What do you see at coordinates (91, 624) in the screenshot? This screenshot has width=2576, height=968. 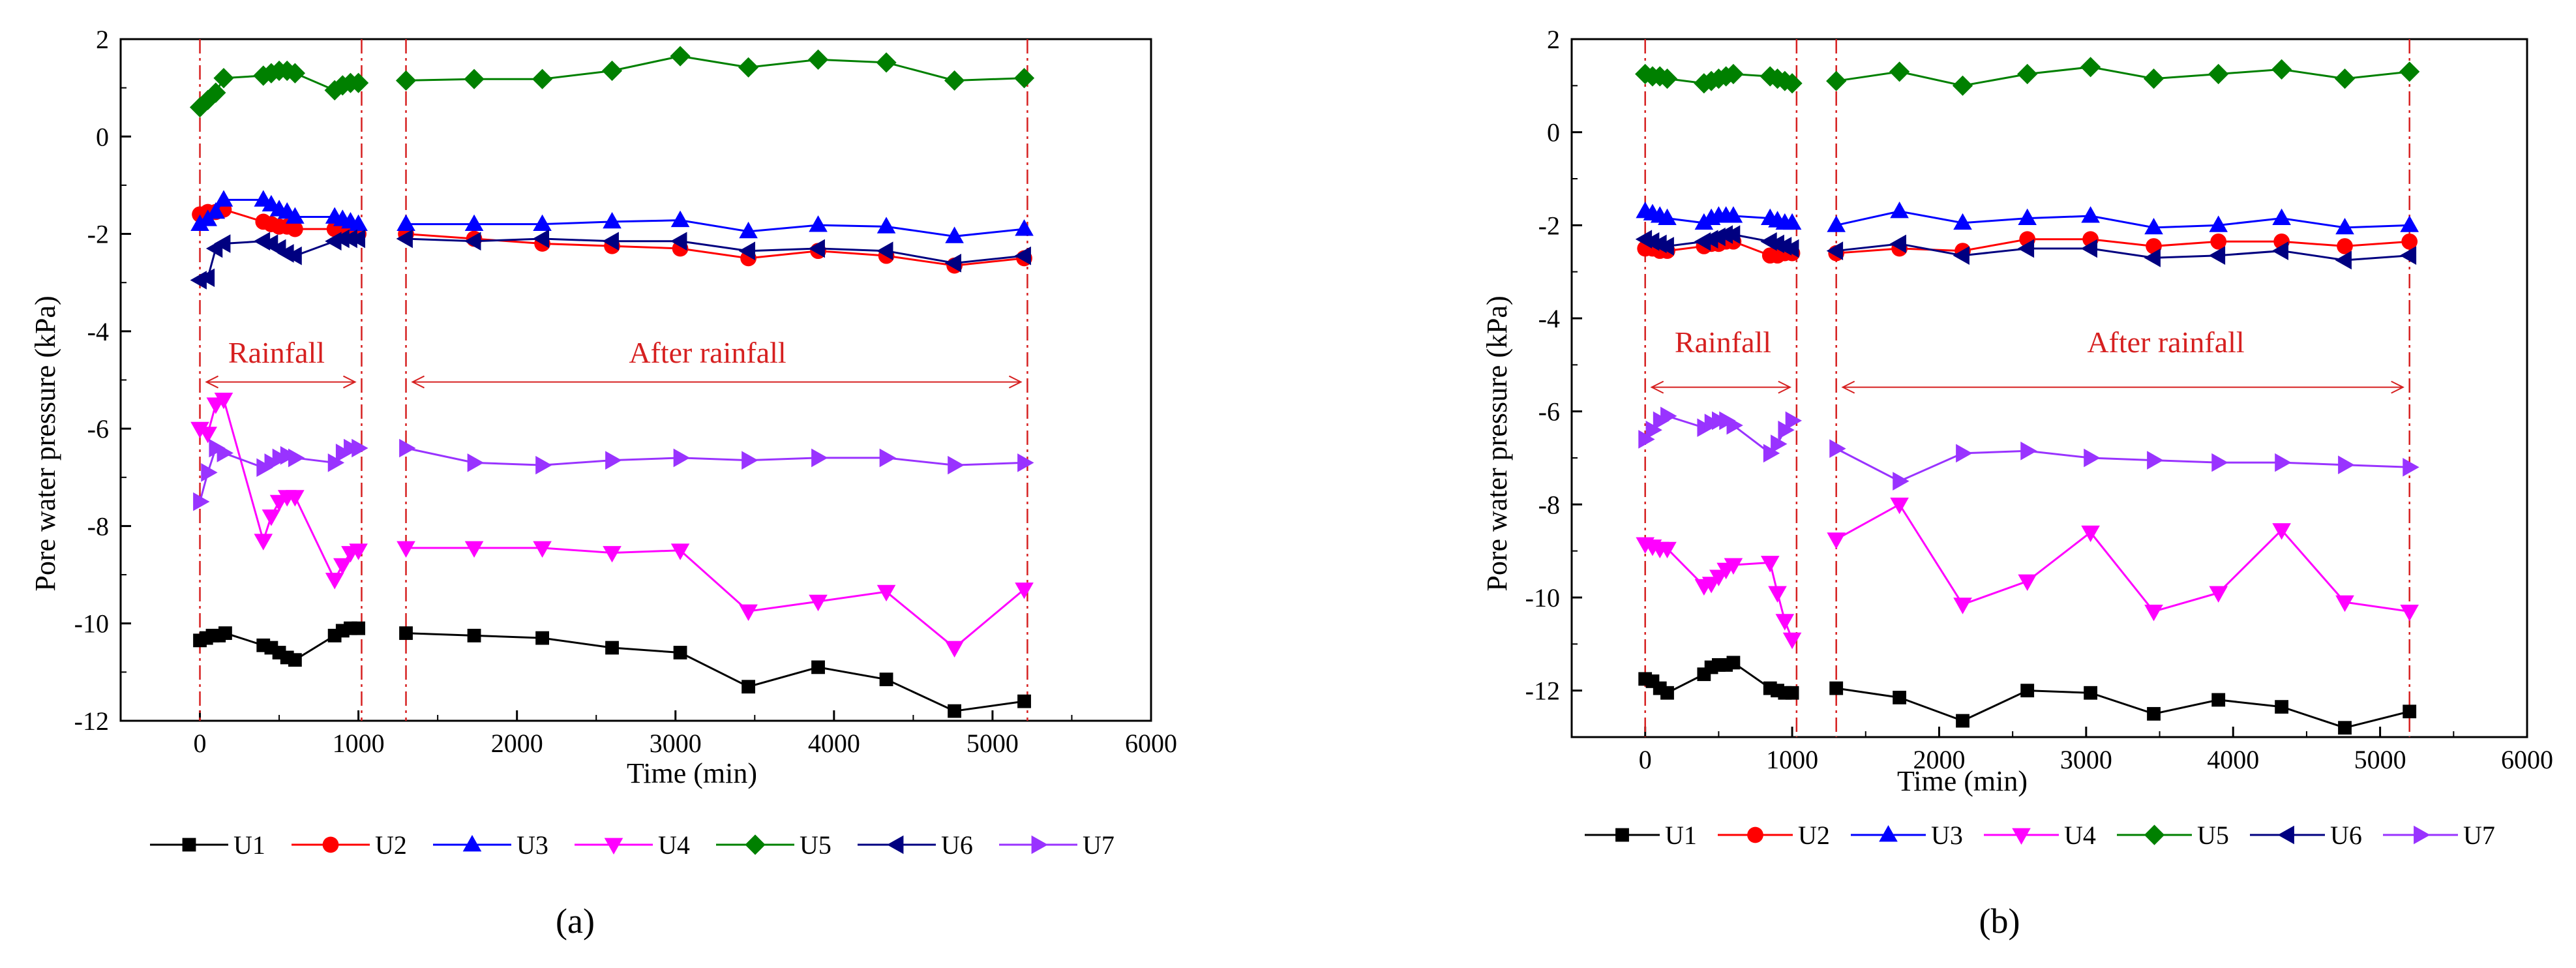 I see `y-tick-label: -10` at bounding box center [91, 624].